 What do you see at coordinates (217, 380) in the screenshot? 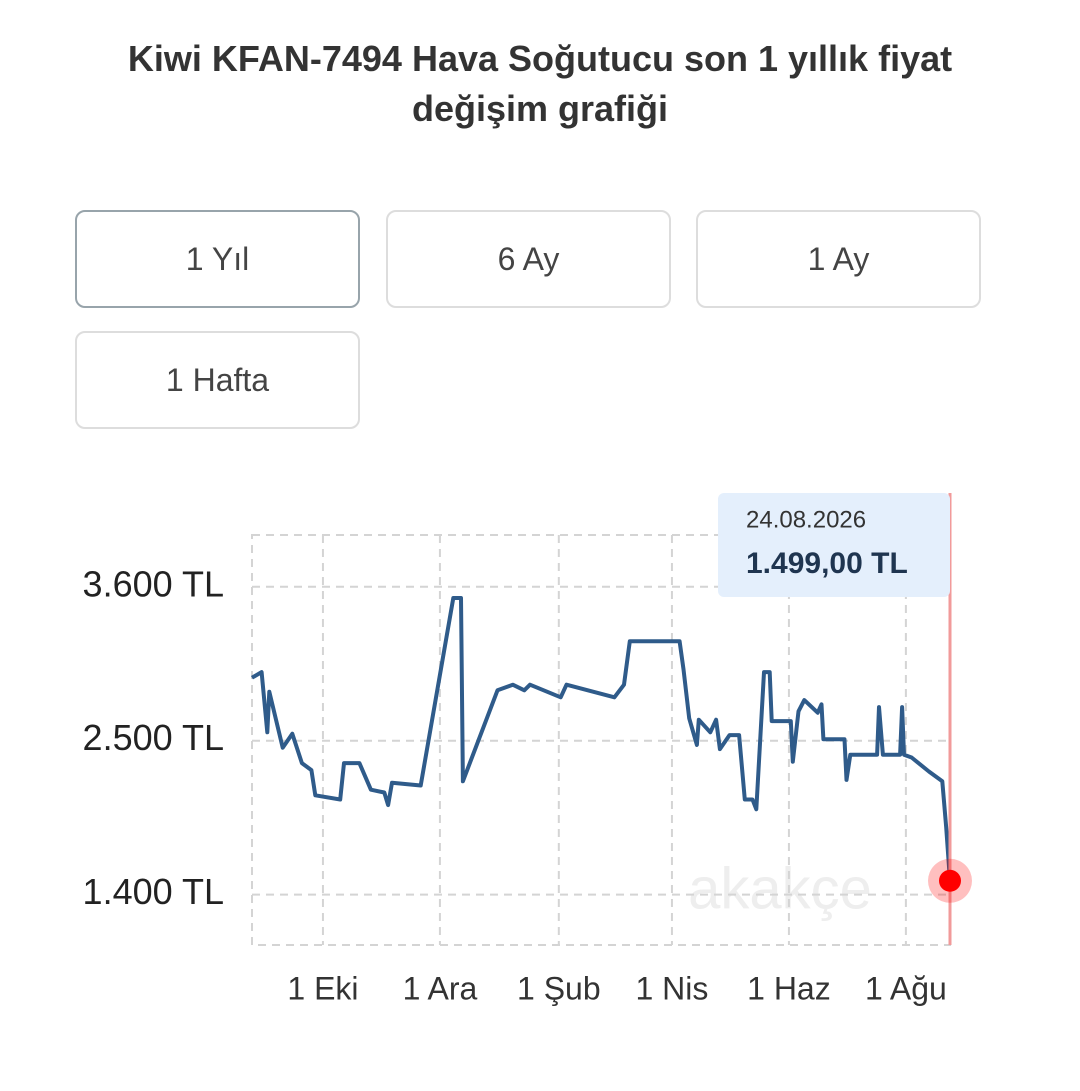
I see `range-button: 1 Hafta` at bounding box center [217, 380].